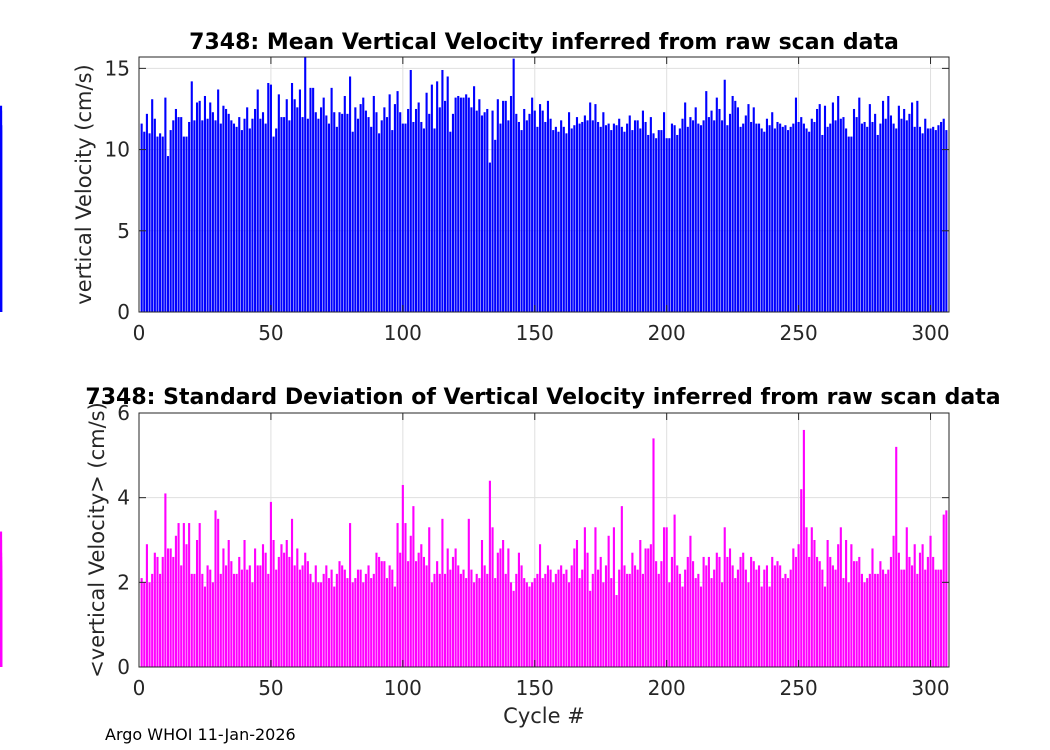 The height and width of the screenshot is (750, 1050). Describe the element at coordinates (123, 582) in the screenshot. I see `y-tick-label: 2` at that location.